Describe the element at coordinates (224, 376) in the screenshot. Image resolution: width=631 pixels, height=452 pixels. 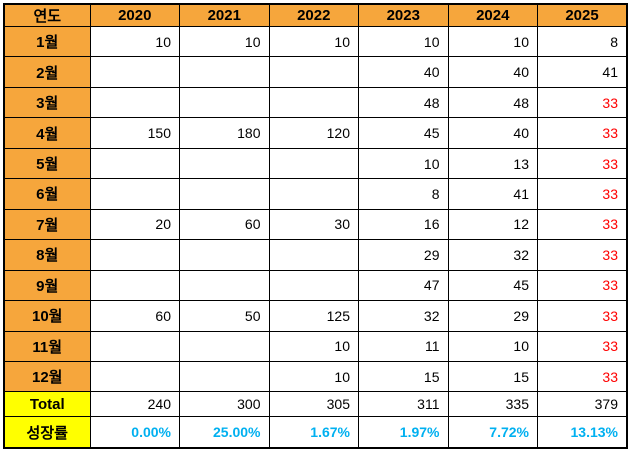
I see `cell-2021-row12` at that location.